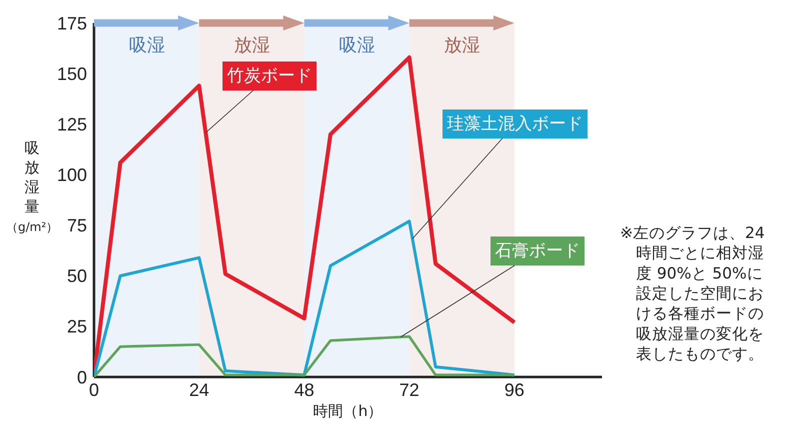 Image resolution: width=800 pixels, height=435 pixels. I want to click on line-series, so click(305, 356).